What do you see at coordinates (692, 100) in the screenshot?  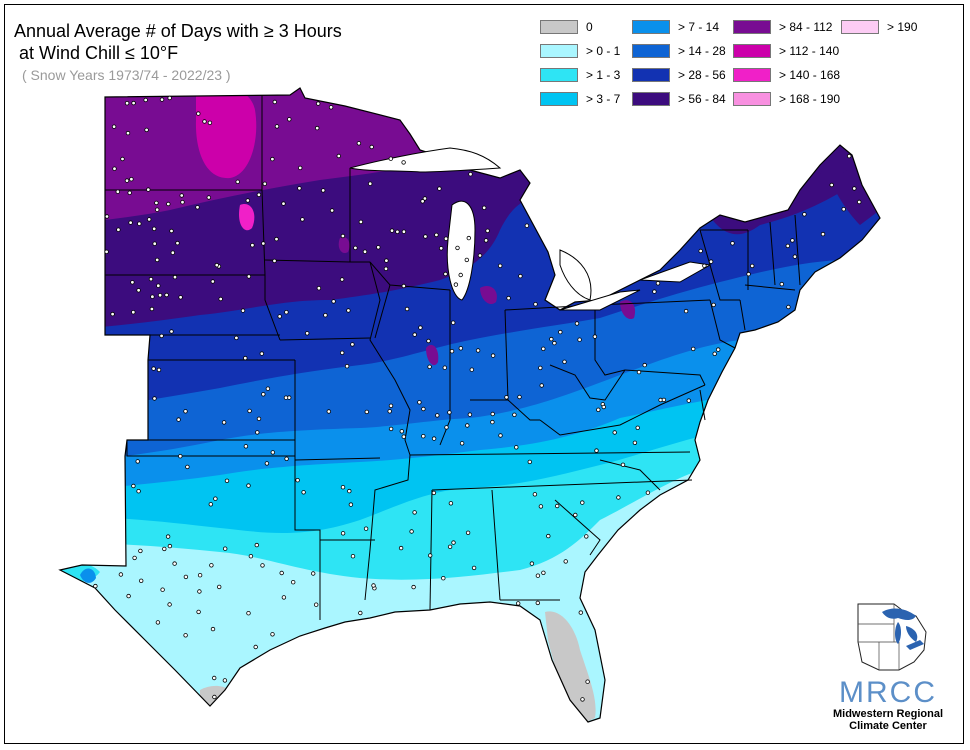 I see `legend-item: > 56 - 84` at bounding box center [692, 100].